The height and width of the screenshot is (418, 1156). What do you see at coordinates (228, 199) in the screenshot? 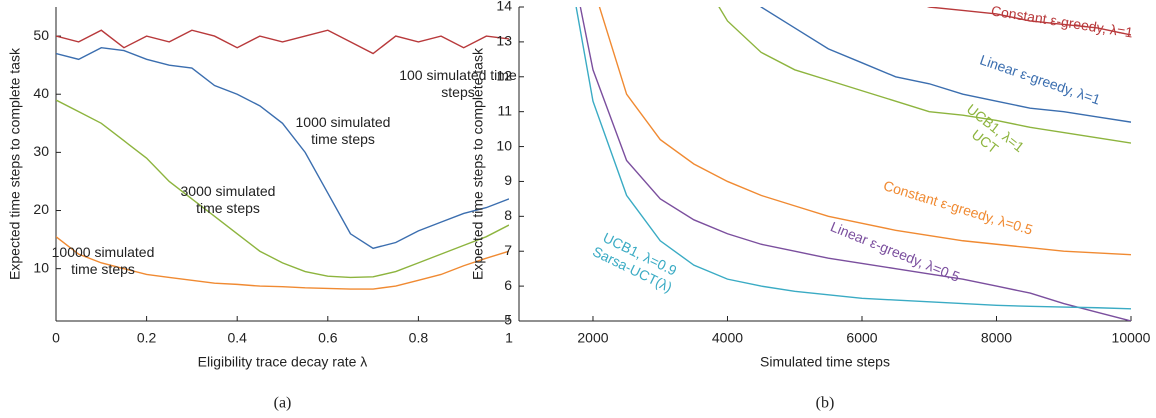
I see `series-label: 3000 simulated time steps` at bounding box center [228, 199].